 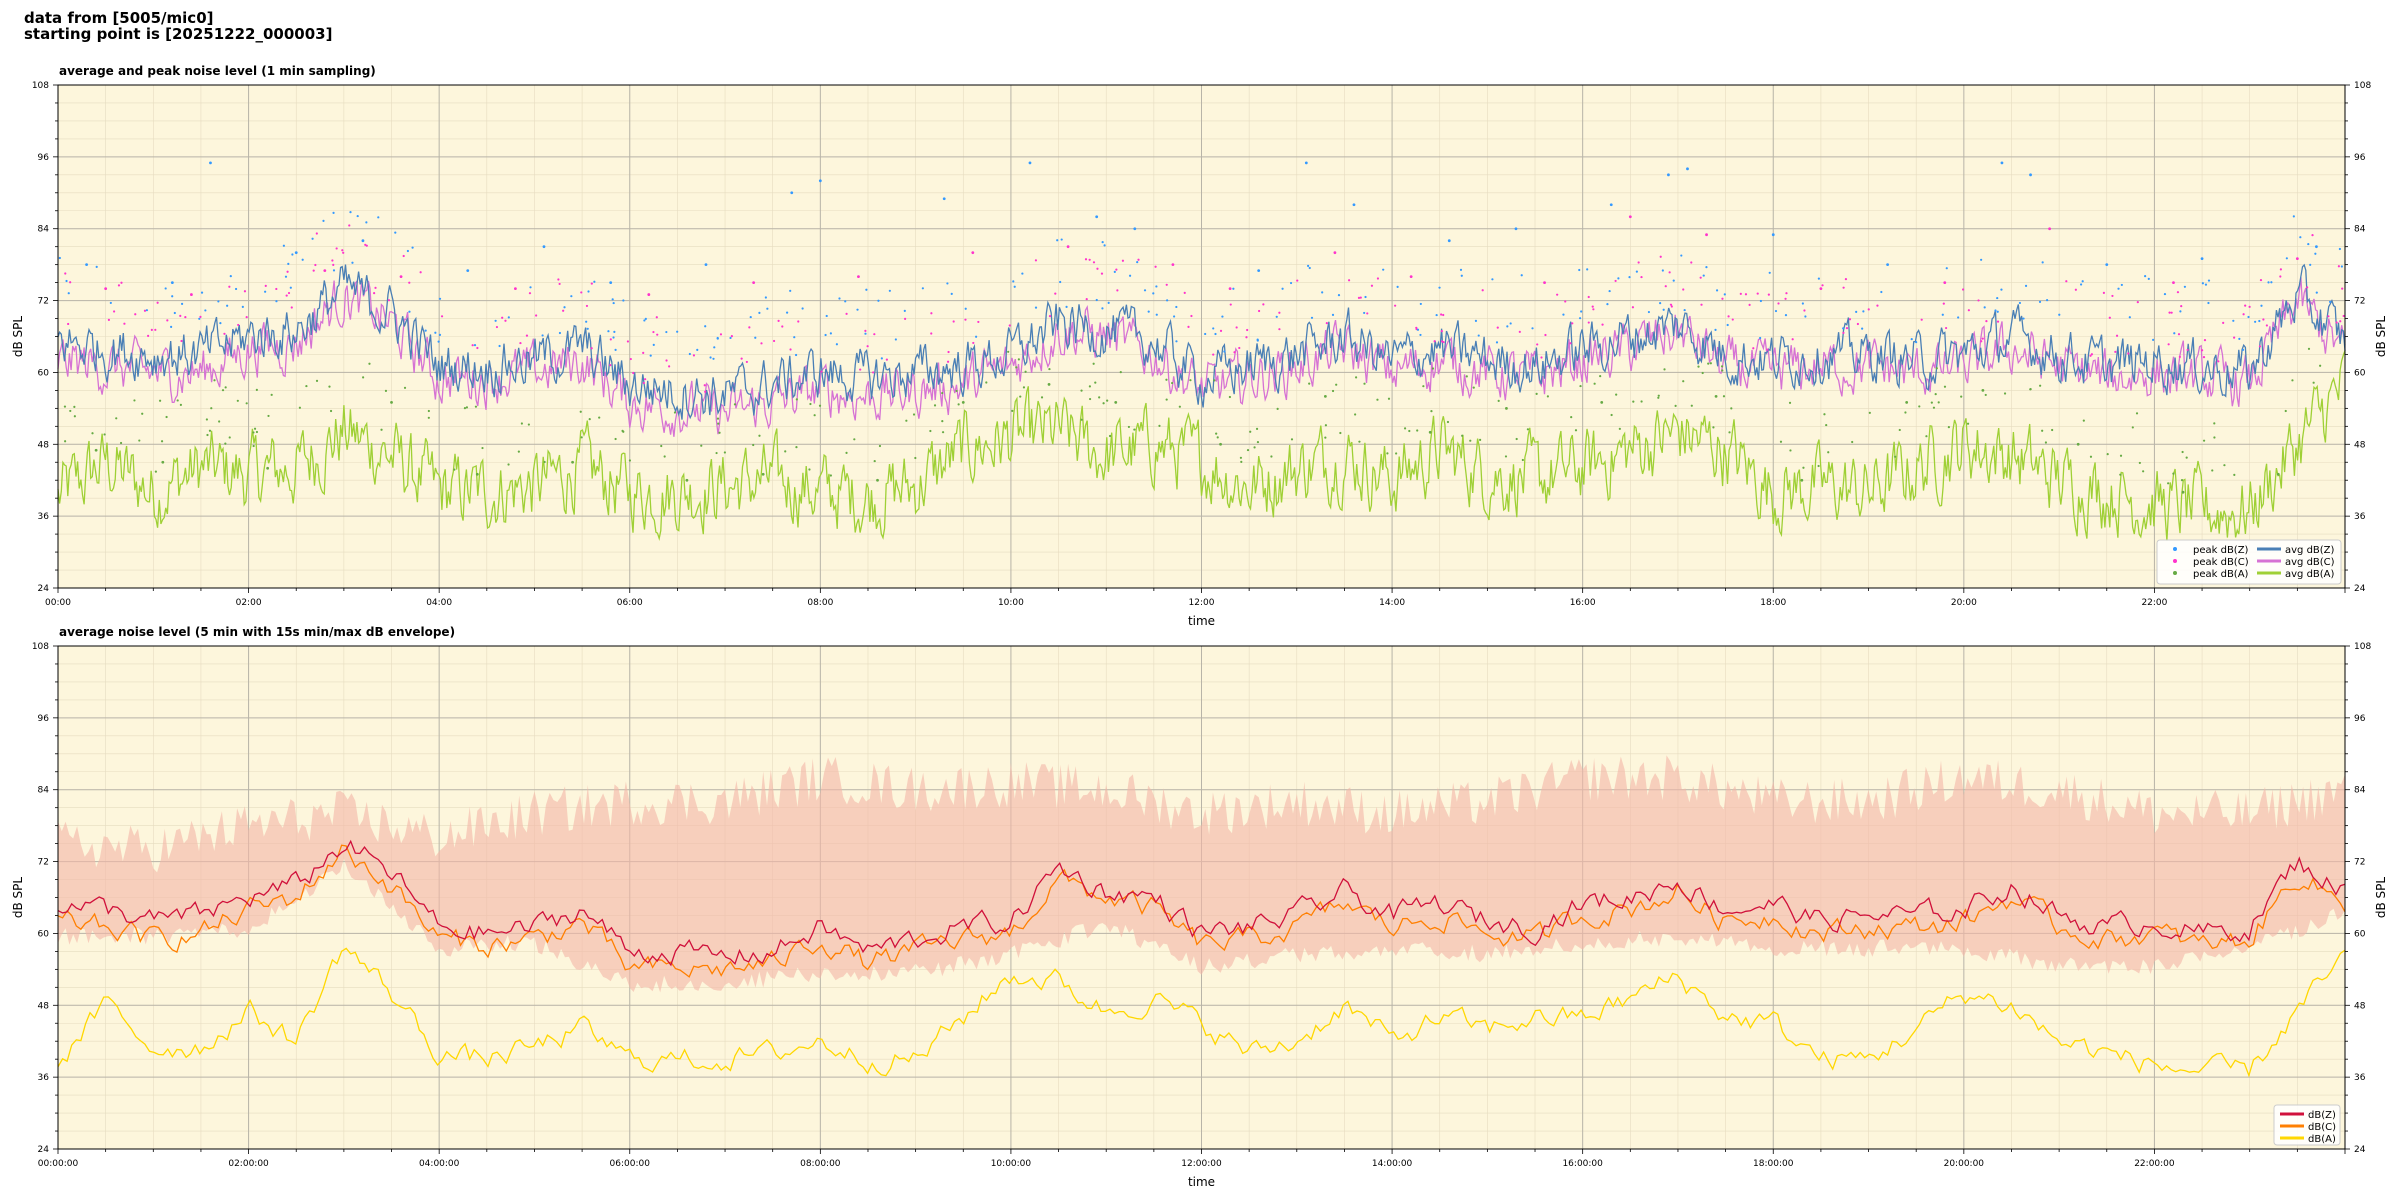 I want to click on x-tick-label: 04:00, so click(x=439, y=603).